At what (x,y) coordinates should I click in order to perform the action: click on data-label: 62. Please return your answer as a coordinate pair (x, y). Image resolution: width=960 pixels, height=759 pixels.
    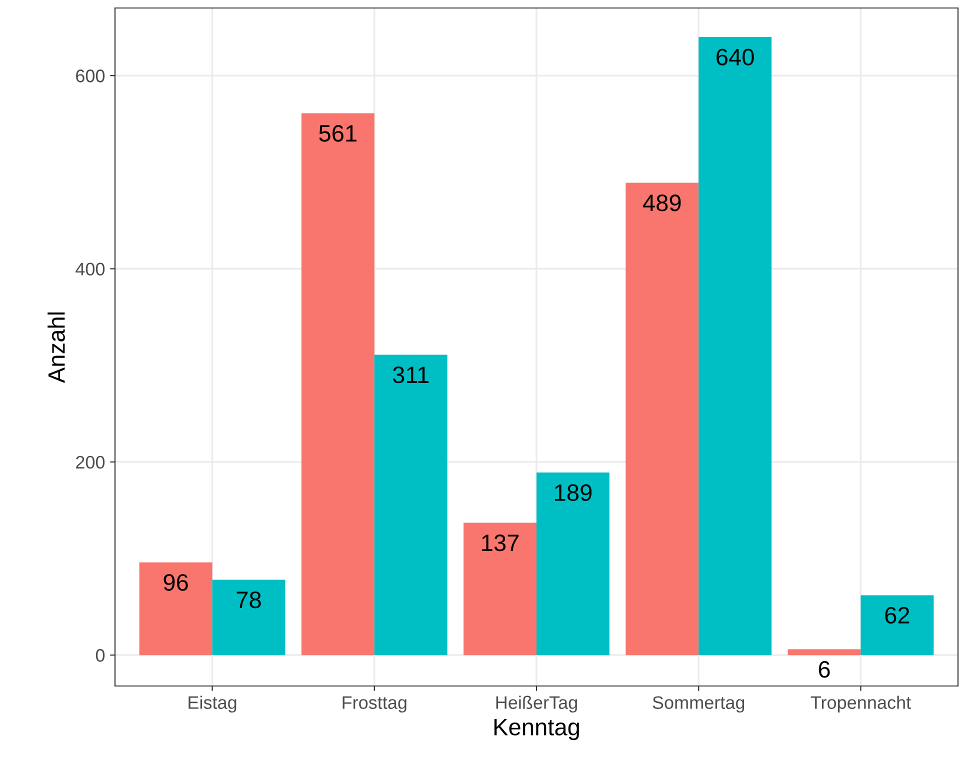
    Looking at the image, I should click on (897, 615).